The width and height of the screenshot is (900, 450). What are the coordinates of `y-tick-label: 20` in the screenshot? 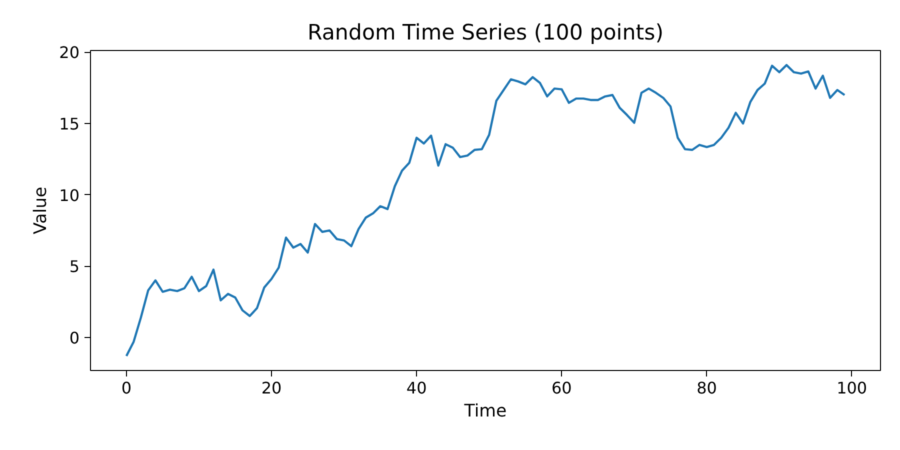 It's located at (69, 52).